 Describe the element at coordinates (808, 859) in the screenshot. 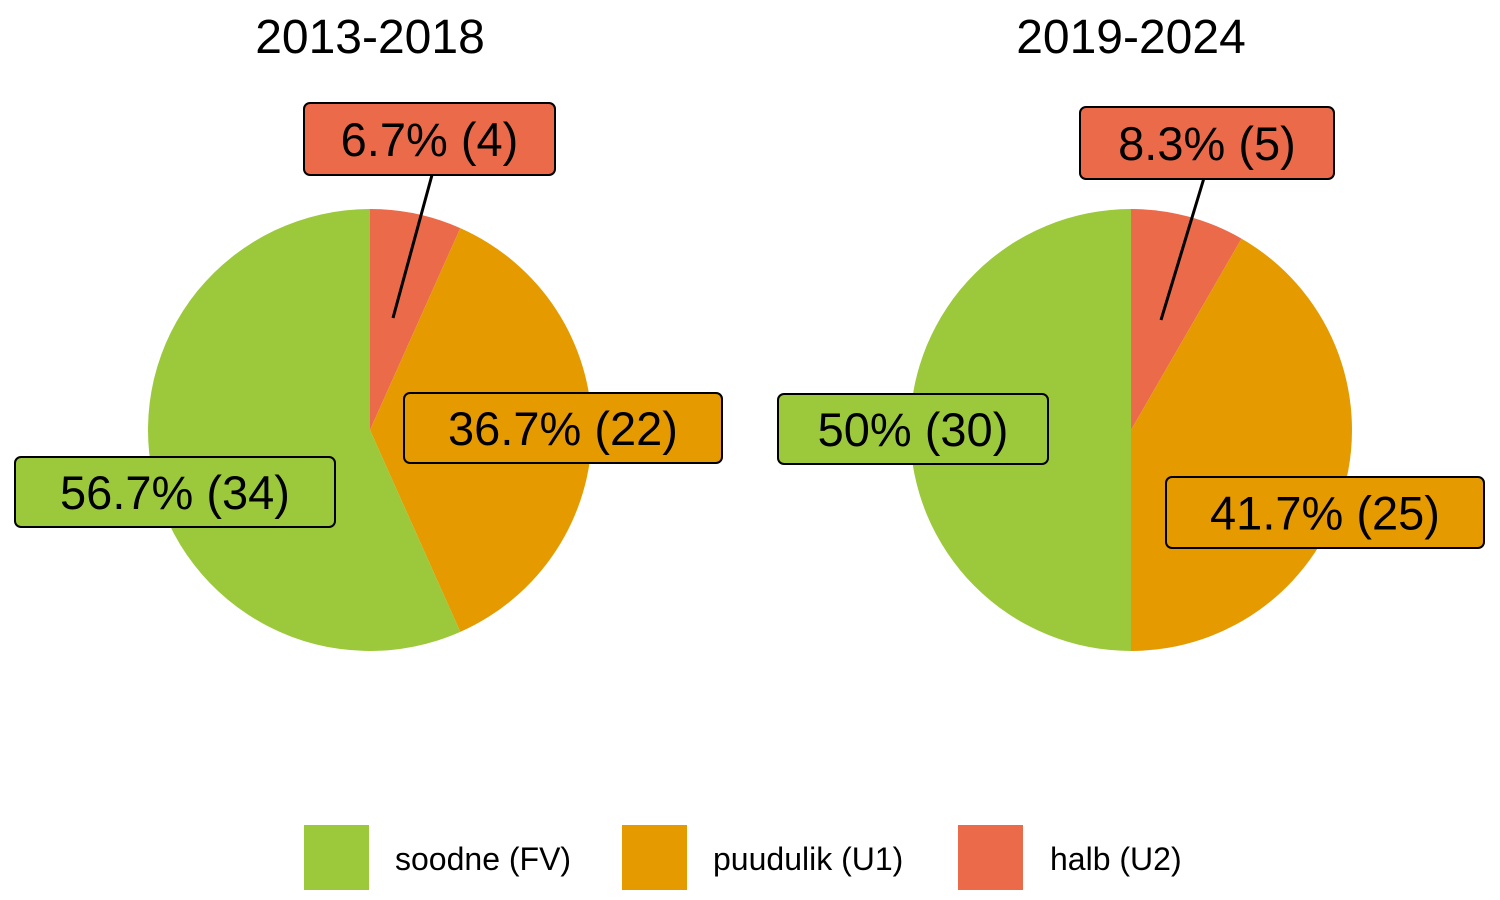

I see `legend-label: puudulik (U1)` at that location.